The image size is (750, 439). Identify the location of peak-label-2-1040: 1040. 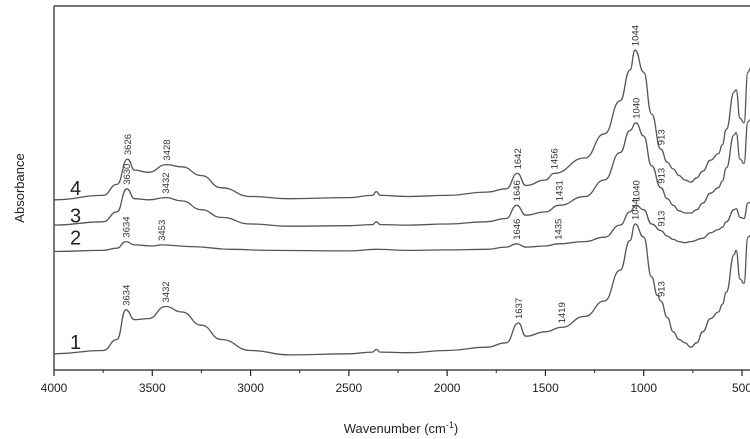
(636, 190).